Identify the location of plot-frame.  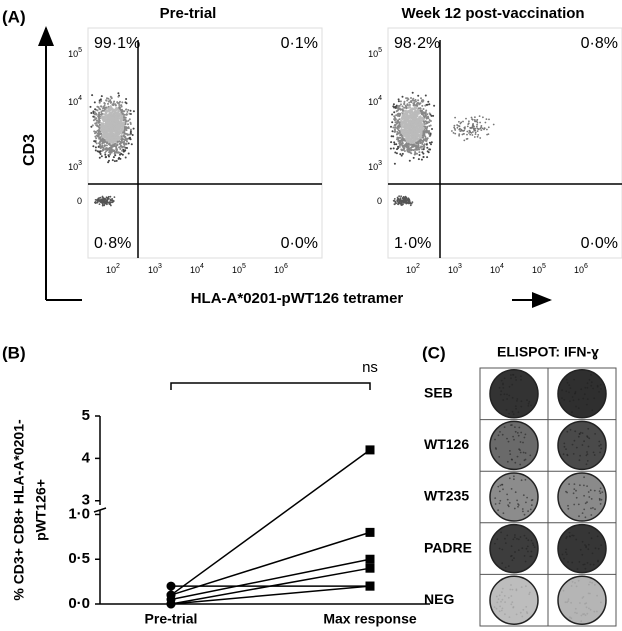
(504, 143).